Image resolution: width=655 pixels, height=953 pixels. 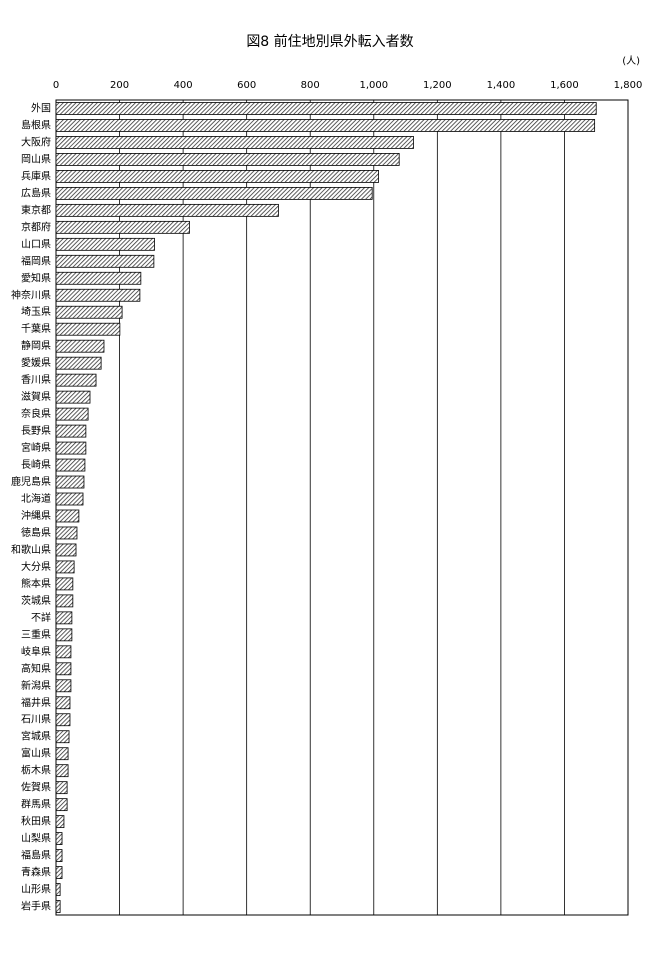 What do you see at coordinates (36, 906) in the screenshot?
I see `y-tick-label: 岩手県` at bounding box center [36, 906].